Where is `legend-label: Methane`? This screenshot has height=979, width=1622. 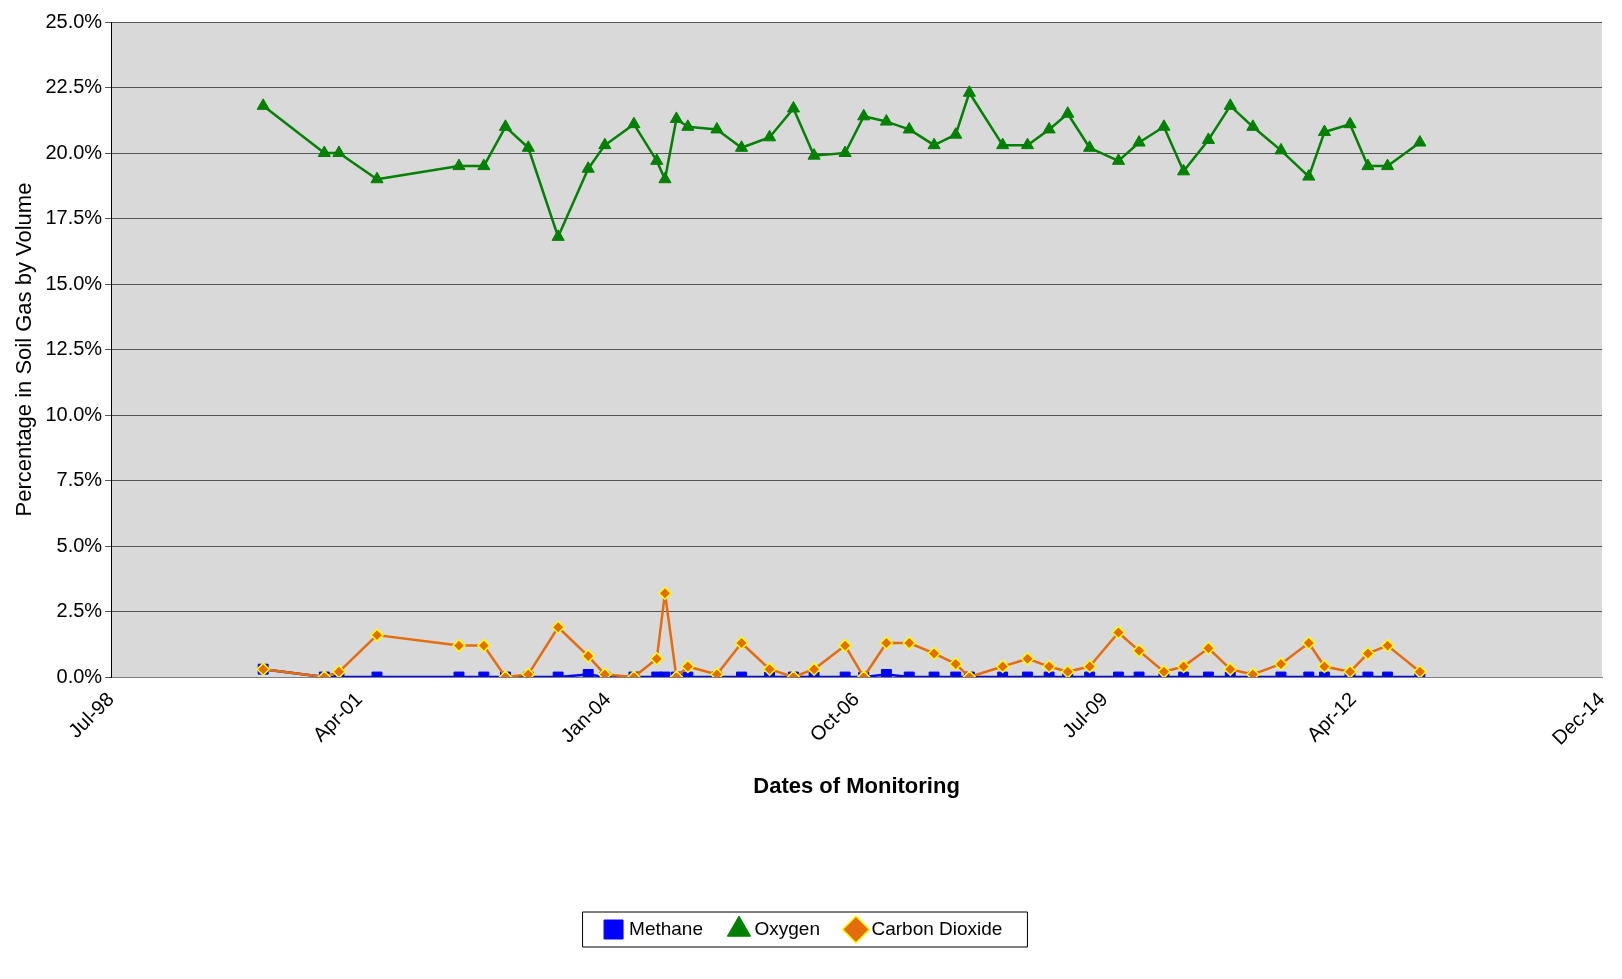 legend-label: Methane is located at coordinates (666, 928).